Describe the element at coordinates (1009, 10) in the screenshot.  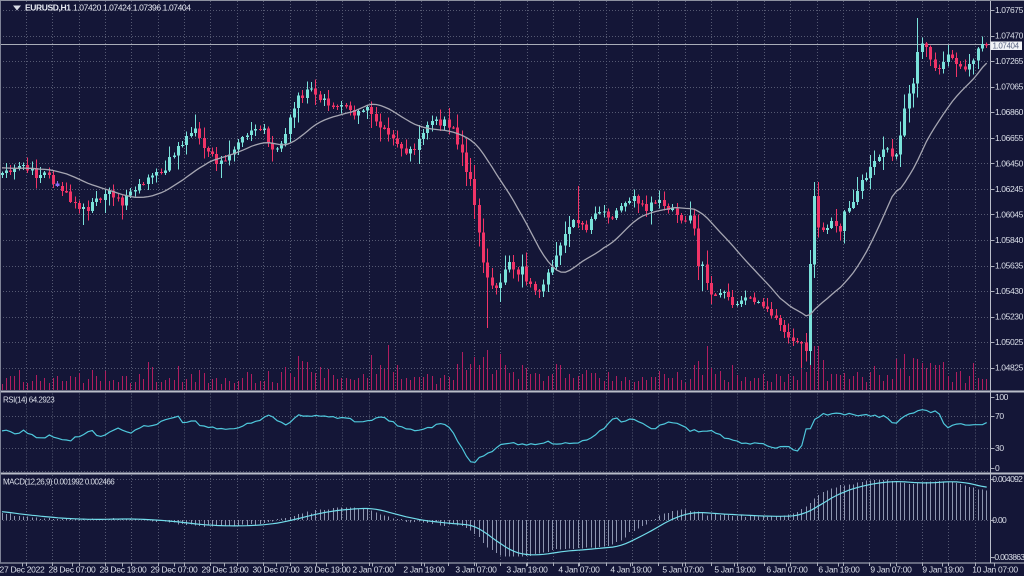
I see `svg-text: 1.07675` at that location.